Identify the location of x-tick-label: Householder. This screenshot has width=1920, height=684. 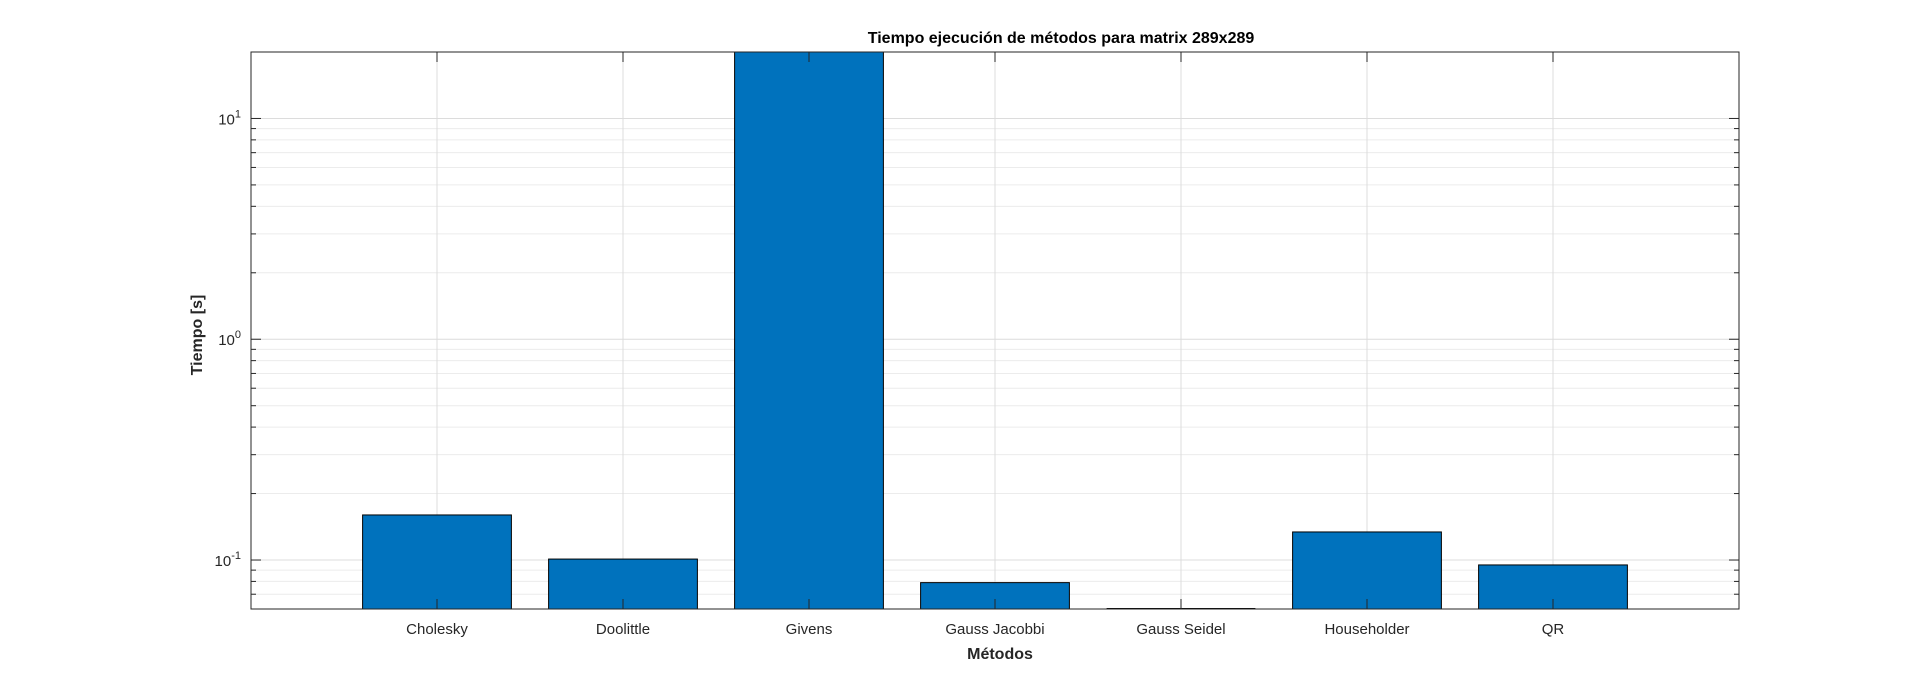
(1366, 629).